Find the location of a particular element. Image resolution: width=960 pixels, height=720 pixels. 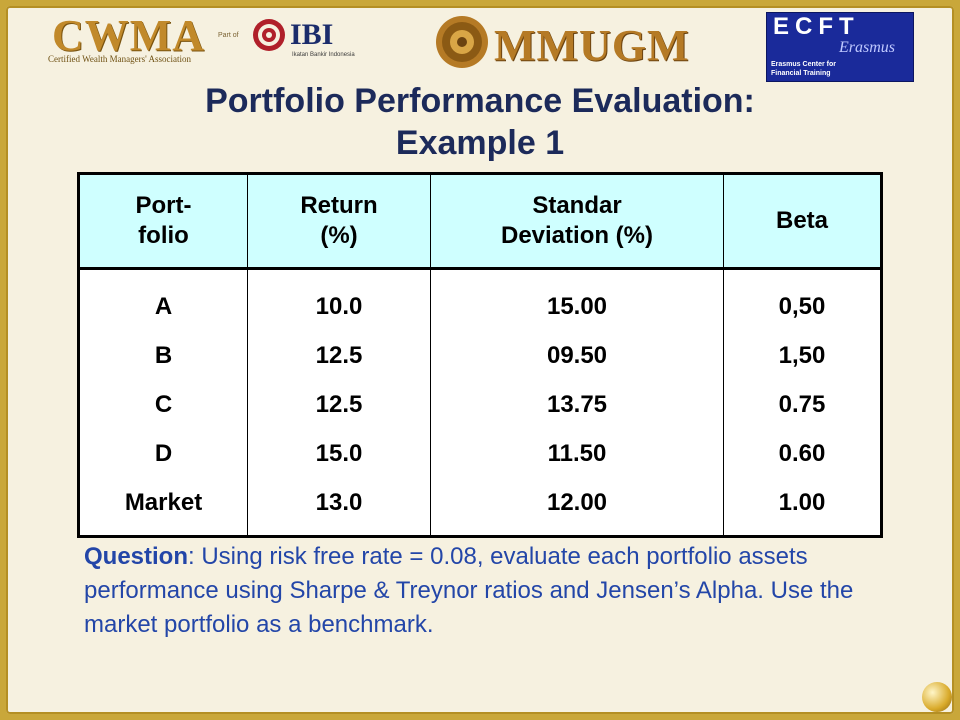

header-beta-text: Beta is located at coordinates (802, 220).